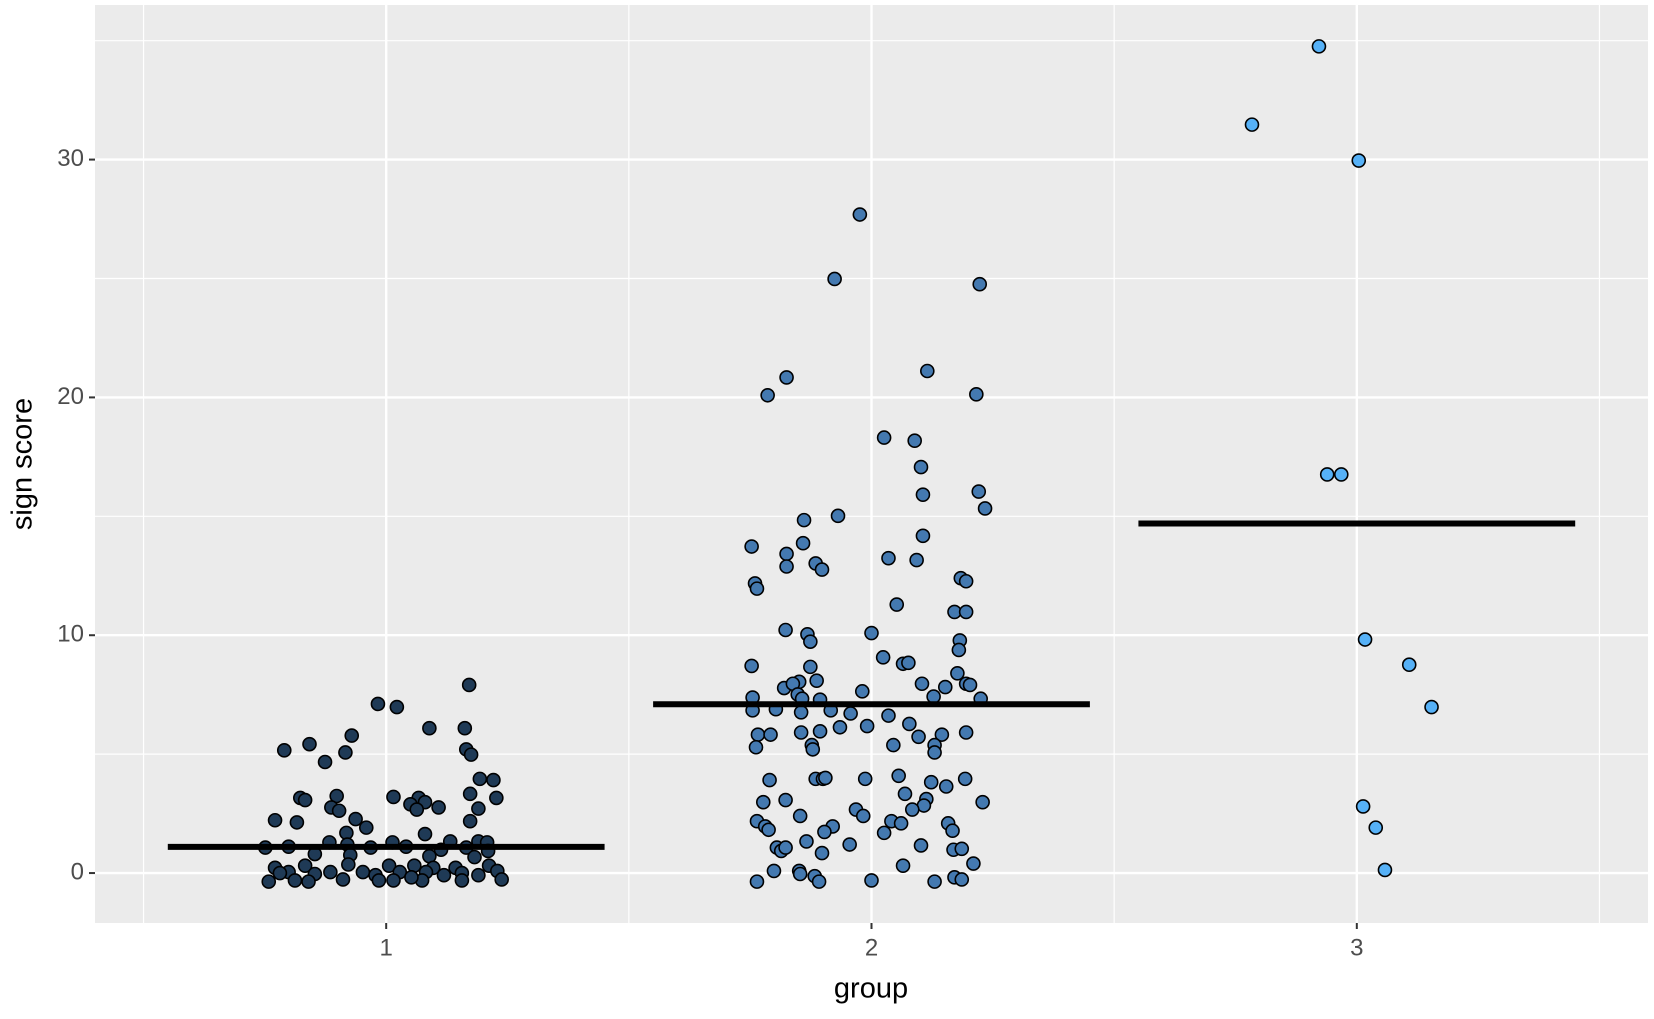 This screenshot has height=1019, width=1654. I want to click on x-tick-label: 2, so click(871, 947).